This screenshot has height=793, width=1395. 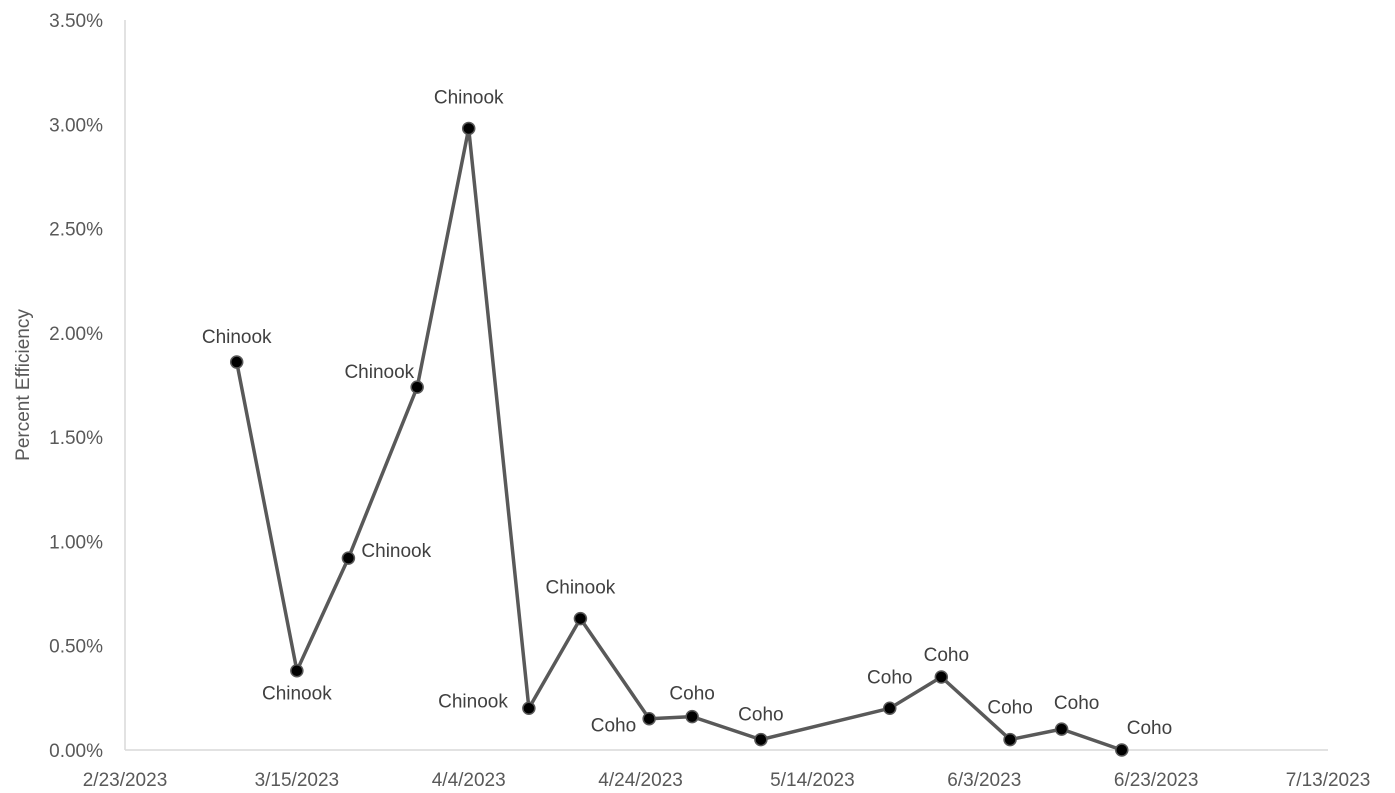 I want to click on x-tick-label: 3/15/2023, so click(x=297, y=780).